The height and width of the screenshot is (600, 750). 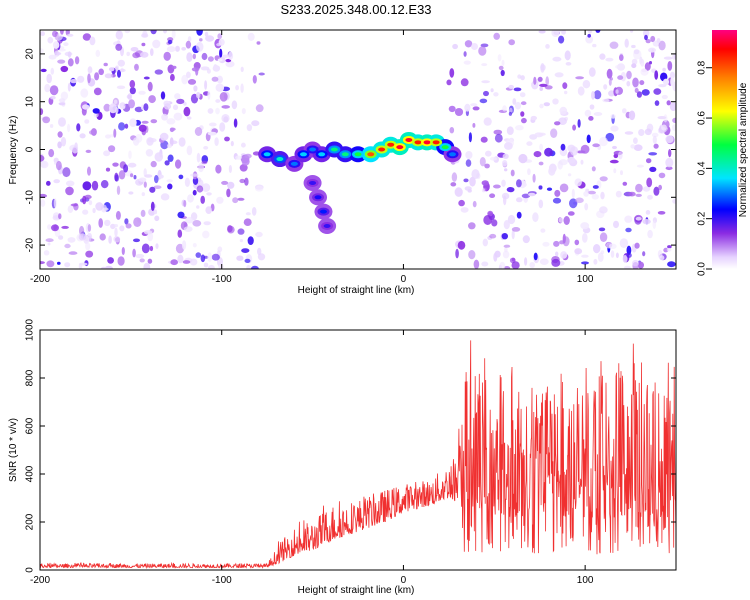 I want to click on heatmap-x-tick-label: 0, so click(x=404, y=279).